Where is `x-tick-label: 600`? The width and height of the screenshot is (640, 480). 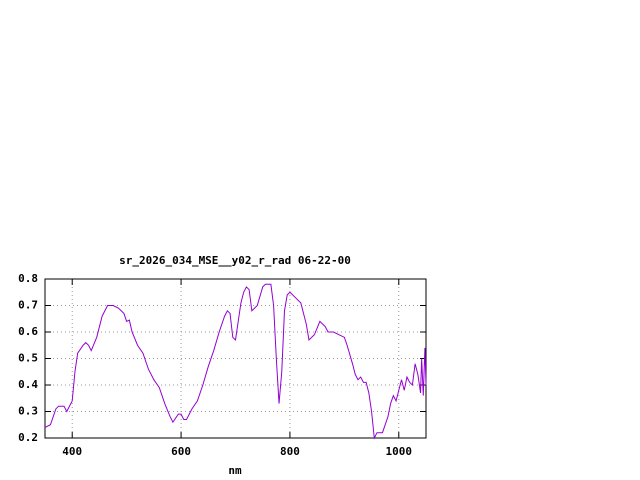
x-tick-label: 600 is located at coordinates (181, 451).